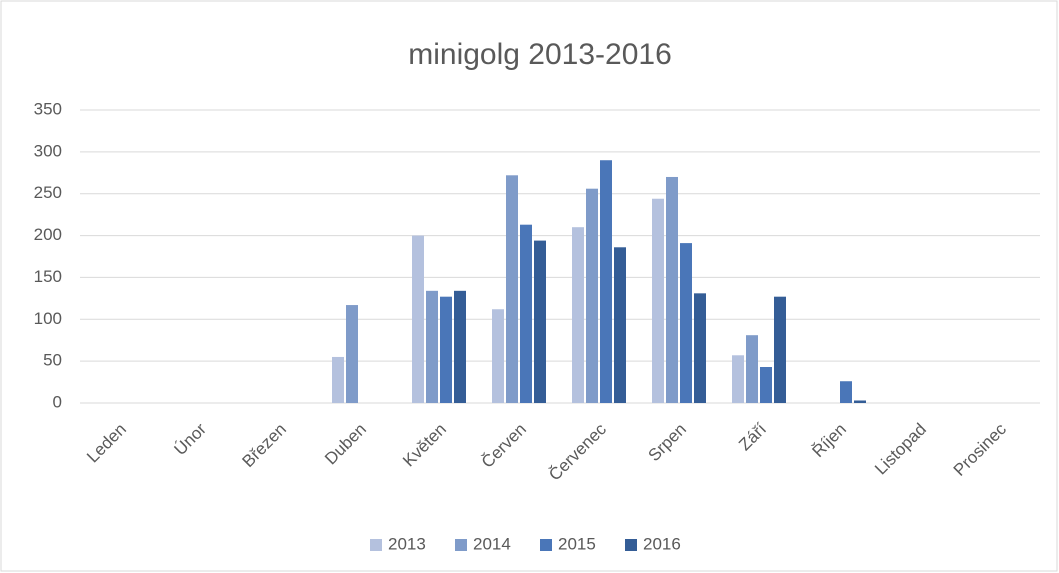  Describe the element at coordinates (48, 276) in the screenshot. I see `y-tick-label: 150` at that location.